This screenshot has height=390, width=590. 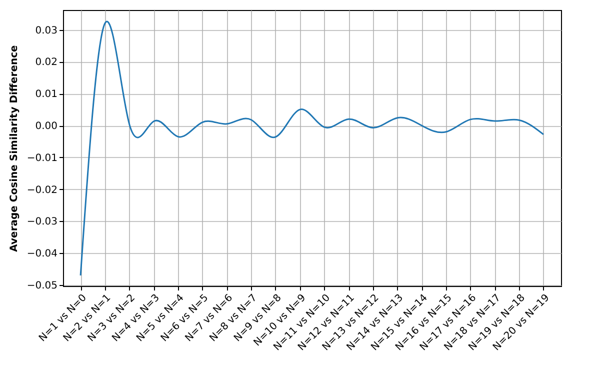 What do you see at coordinates (42, 254) in the screenshot?
I see `y-tick-label: −0.04` at bounding box center [42, 254].